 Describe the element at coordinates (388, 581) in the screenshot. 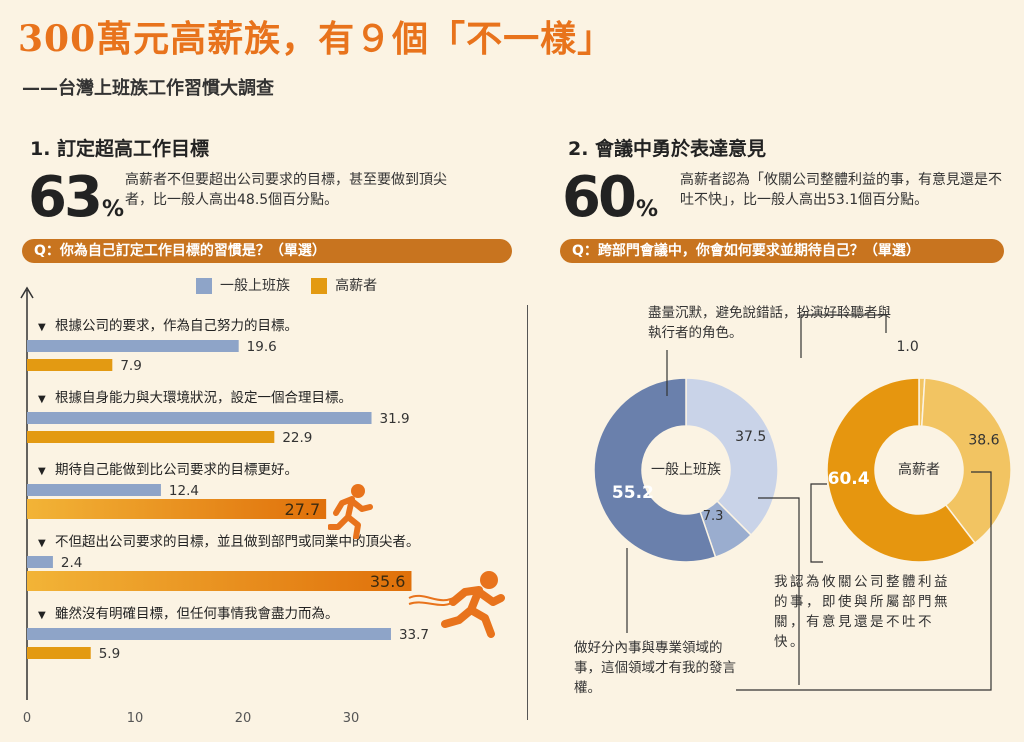

I see `bar-high-value: 35.6` at that location.